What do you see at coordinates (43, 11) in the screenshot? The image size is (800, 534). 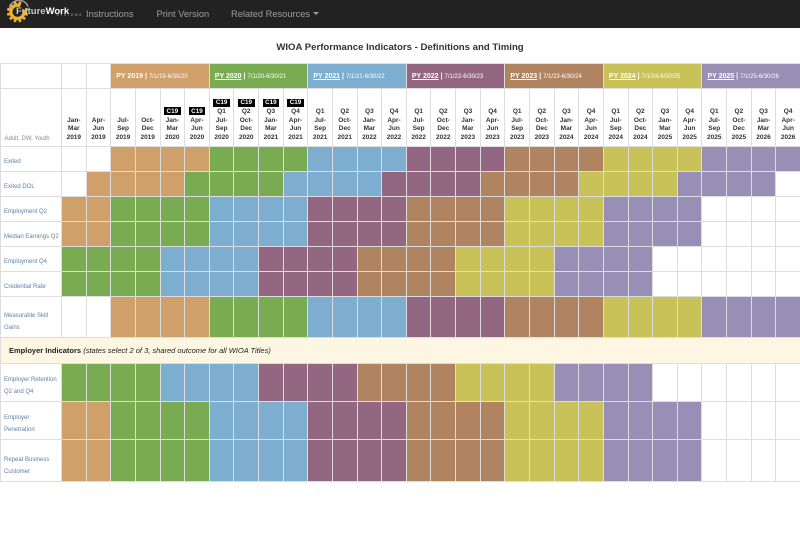 I see `svg-text: FutureWork` at bounding box center [43, 11].